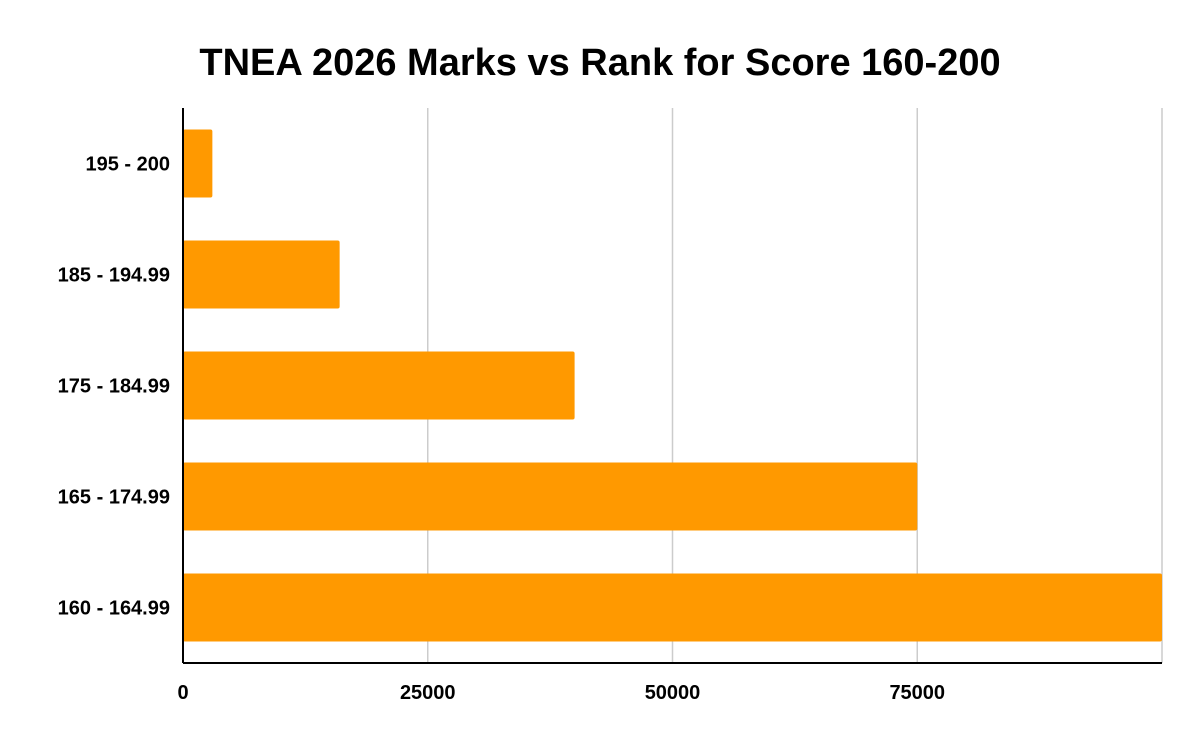 The width and height of the screenshot is (1200, 742). Describe the element at coordinates (114, 609) in the screenshot. I see `category-label: 160 - 164.99` at that location.